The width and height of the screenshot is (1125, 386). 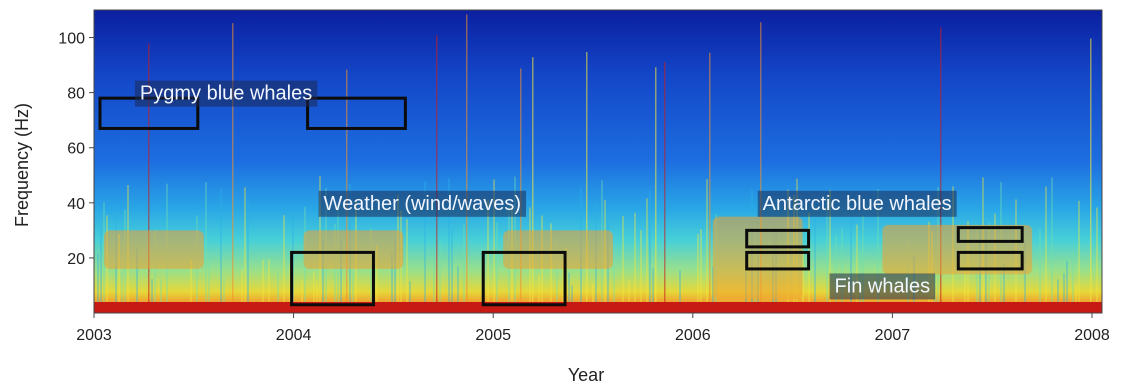 What do you see at coordinates (893, 335) in the screenshot?
I see `x-tick-label: 2007` at bounding box center [893, 335].